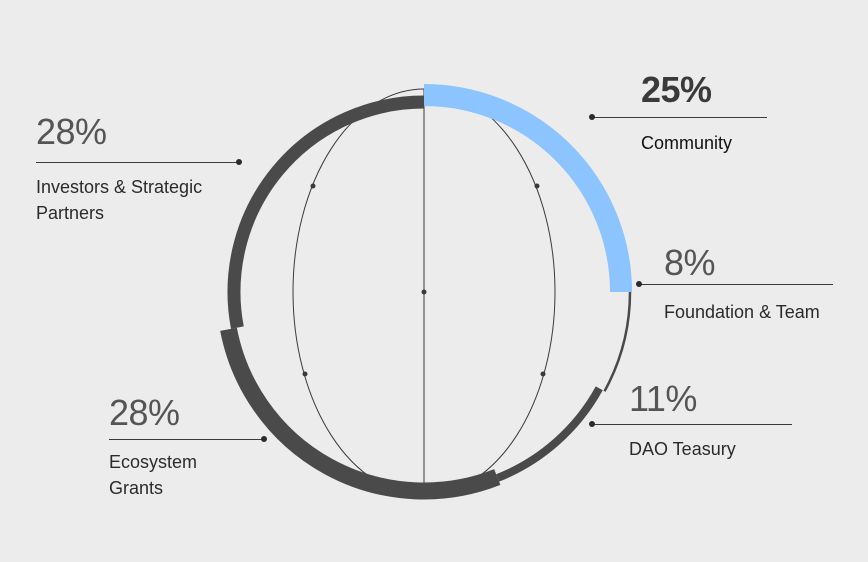 The height and width of the screenshot is (562, 868). Describe the element at coordinates (592, 424) in the screenshot. I see `leader-dot-dao-treasury` at that location.